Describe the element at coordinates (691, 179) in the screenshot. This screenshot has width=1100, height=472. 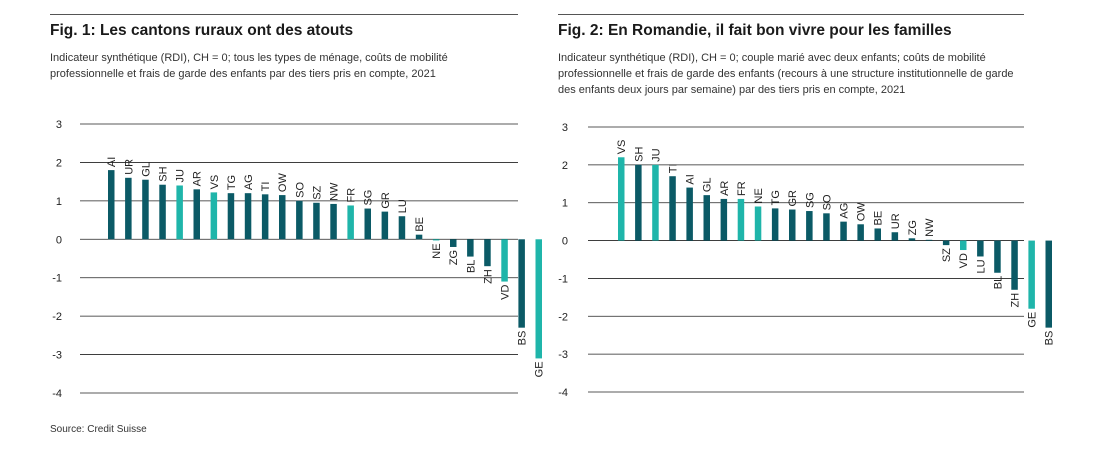
I see `category-label-ai: AI` at that location.